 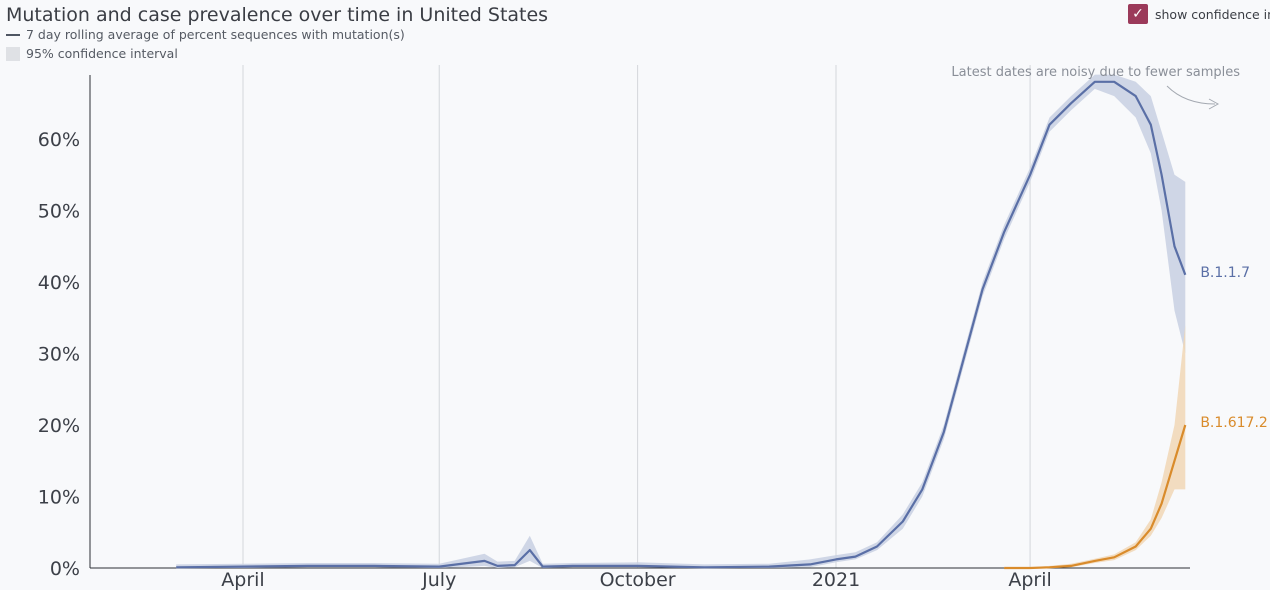 I want to click on confidence-band, so click(x=1095, y=446).